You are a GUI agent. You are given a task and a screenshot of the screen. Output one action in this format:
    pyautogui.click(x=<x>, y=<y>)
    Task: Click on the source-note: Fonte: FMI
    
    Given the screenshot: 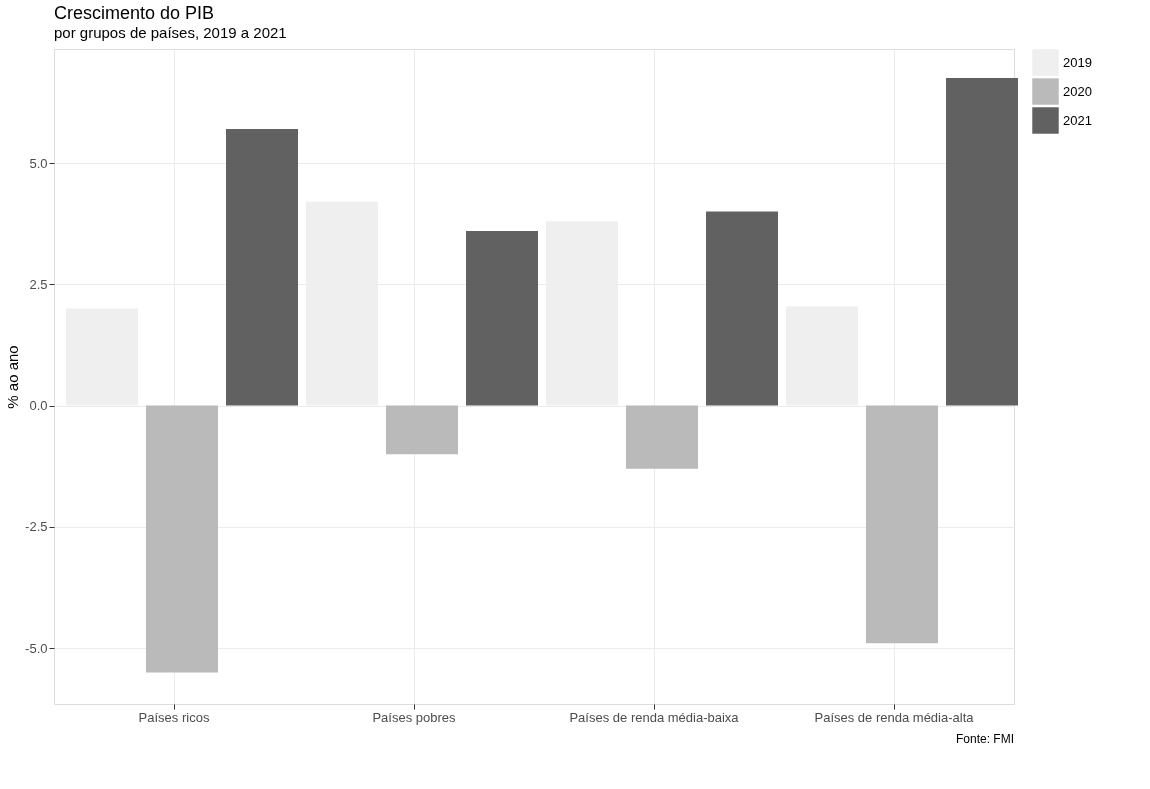 What is the action you would take?
    pyautogui.click(x=984, y=739)
    